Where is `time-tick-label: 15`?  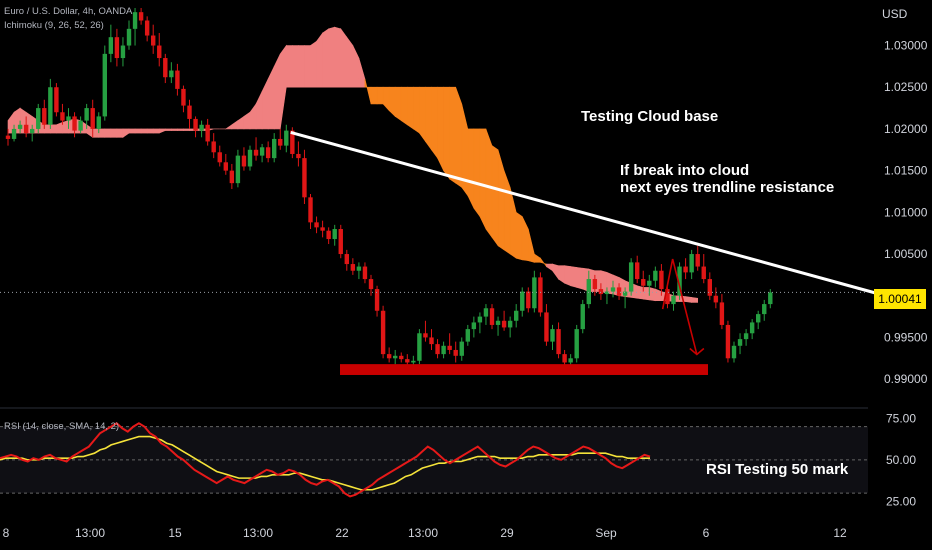
time-tick-label: 15 is located at coordinates (175, 533).